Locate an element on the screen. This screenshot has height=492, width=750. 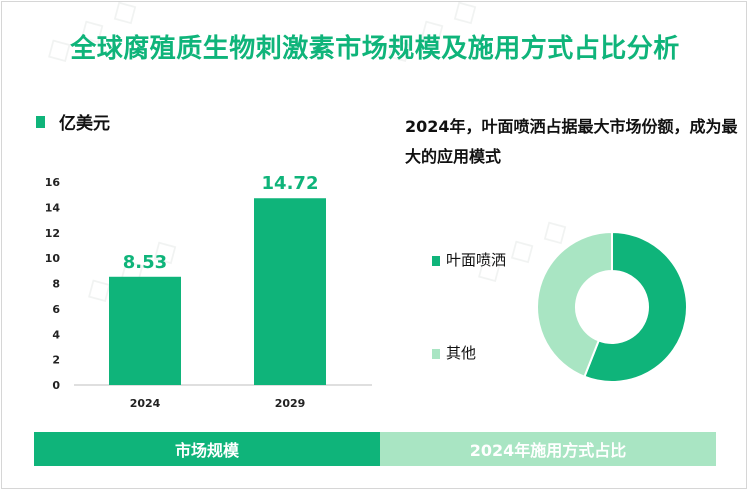
y-tick-label: 0 is located at coordinates (56, 385).